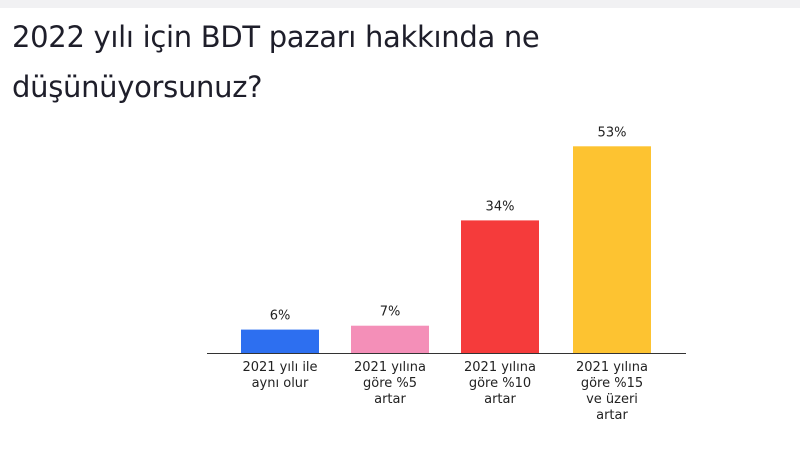  What do you see at coordinates (500, 383) in the screenshot?
I see `x-tick-label: 2021 yılına göre %10 artar` at bounding box center [500, 383].